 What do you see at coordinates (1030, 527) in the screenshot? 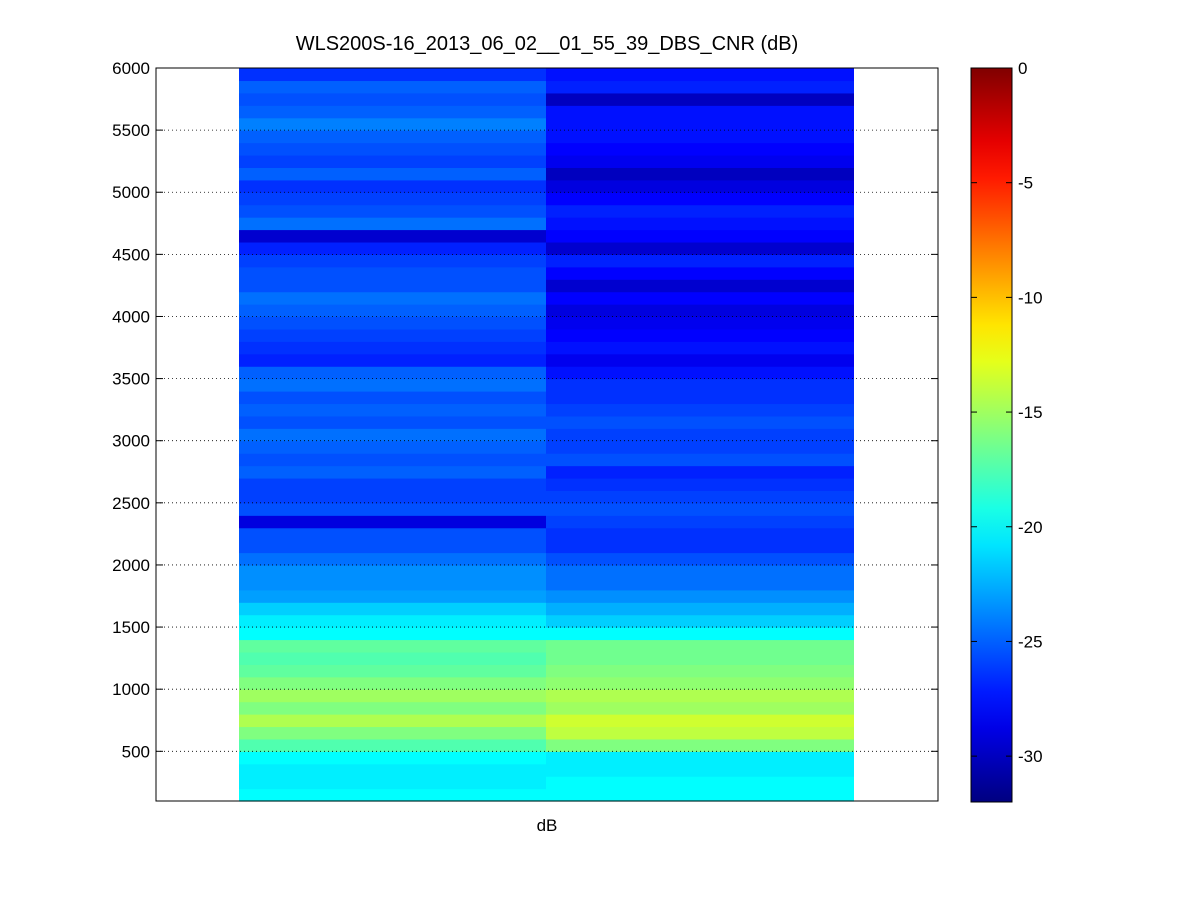
I see `colorbar-tick-label: -20` at bounding box center [1030, 527].